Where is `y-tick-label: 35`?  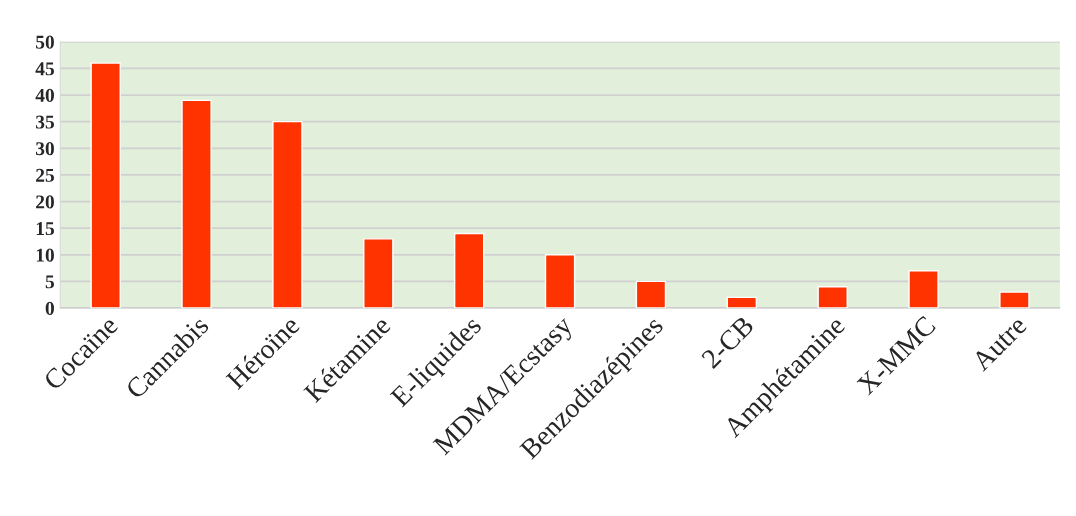
y-tick-label: 35 is located at coordinates (44, 122).